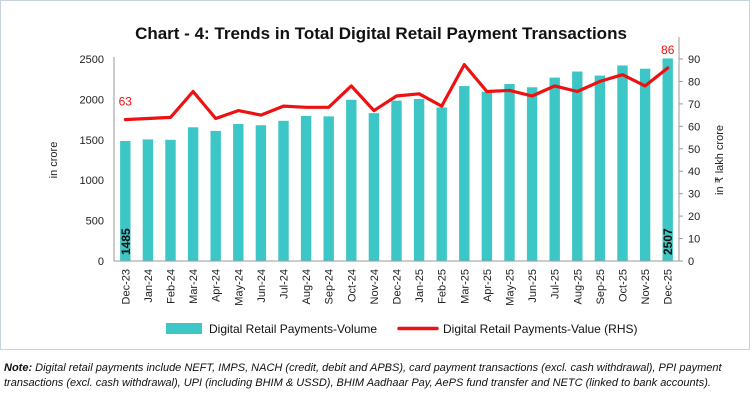 The height and width of the screenshot is (415, 752). Describe the element at coordinates (646, 286) in the screenshot. I see `x-tick-label: Nov-25` at that location.